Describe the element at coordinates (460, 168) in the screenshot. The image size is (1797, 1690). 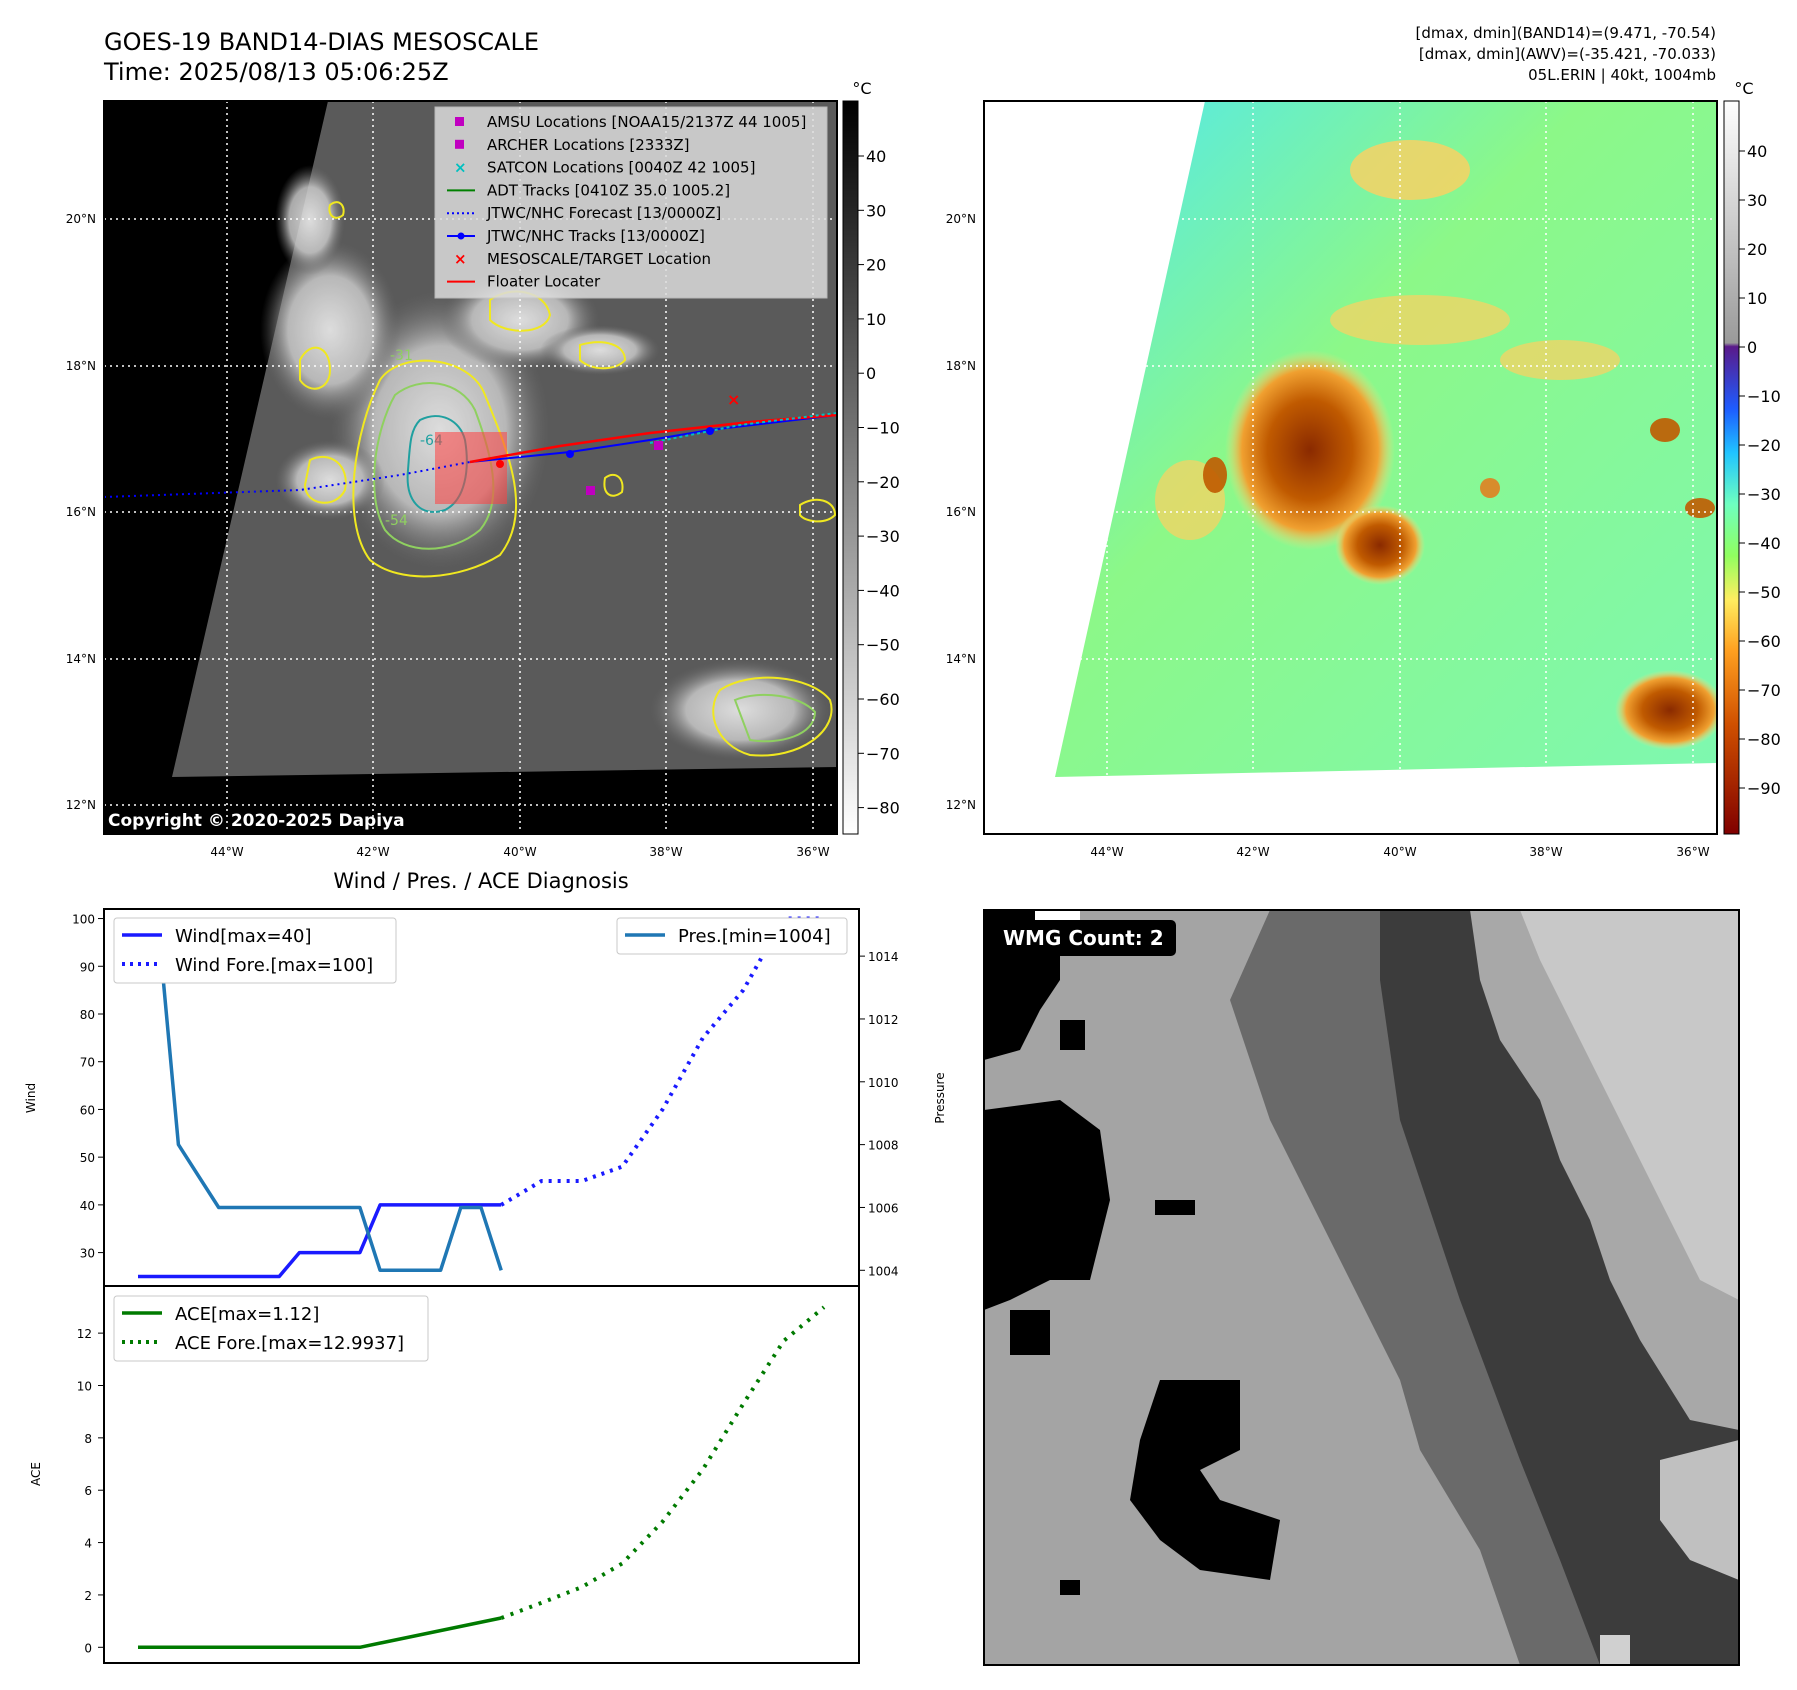
I see `legend-x-marker: ×` at that location.